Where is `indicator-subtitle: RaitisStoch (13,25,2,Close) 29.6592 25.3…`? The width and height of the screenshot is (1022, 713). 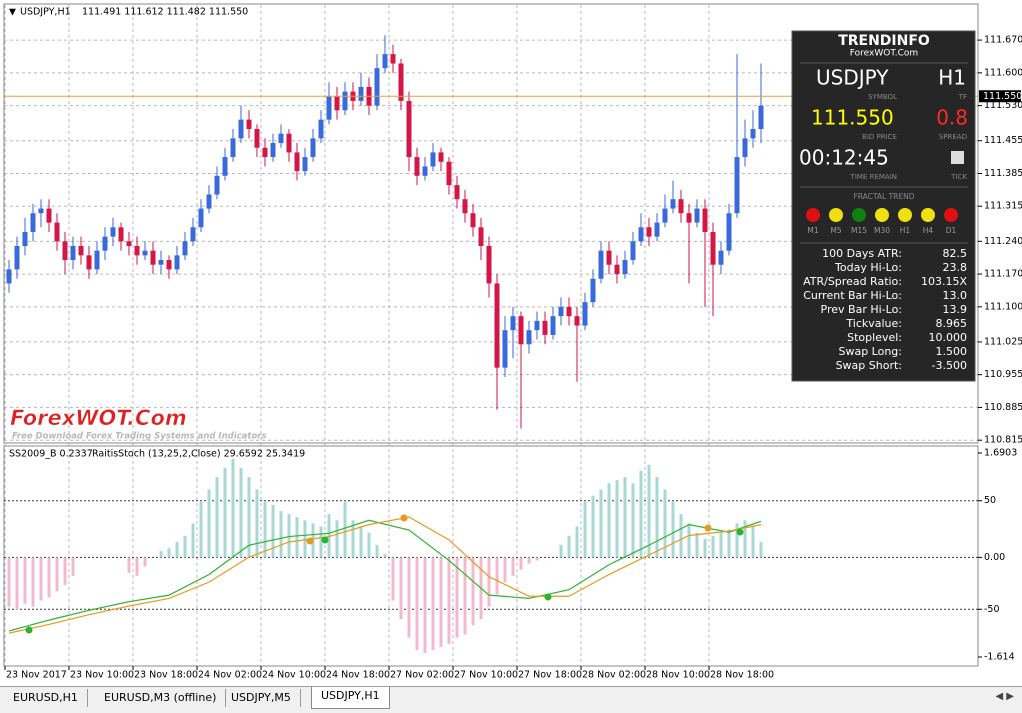
indicator-subtitle: RaitisStoch (13,25,2,Close) 29.6592 25.3… is located at coordinates (198, 454).